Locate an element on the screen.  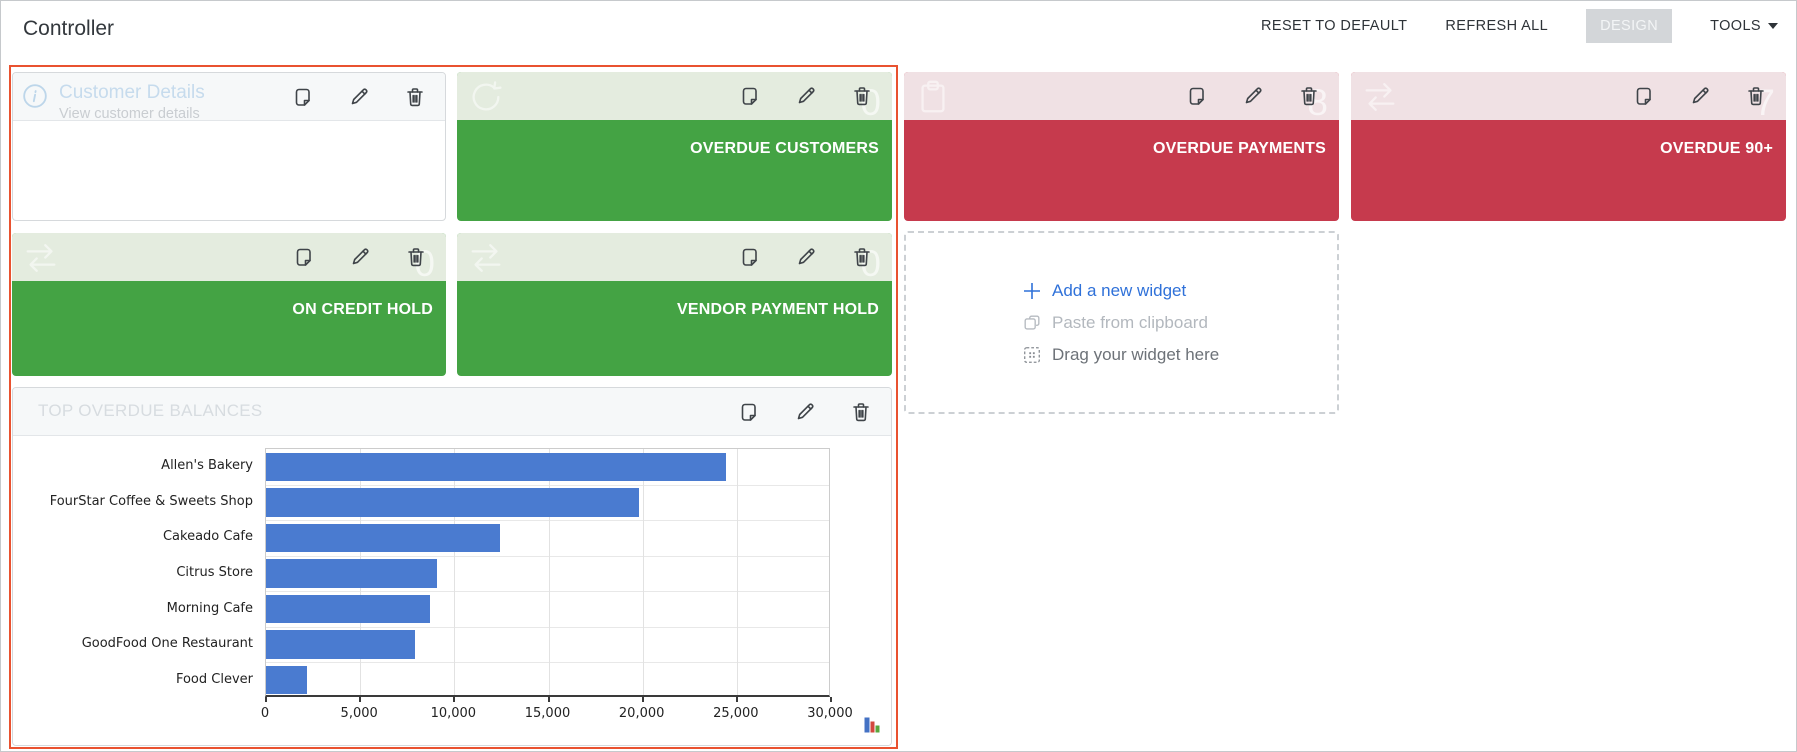
widget-customer-details: Customer Details View customer details is located at coordinates (229, 146).